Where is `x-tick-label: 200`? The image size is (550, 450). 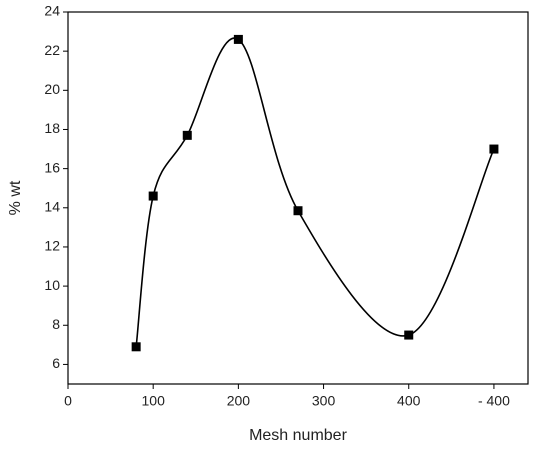
x-tick-label: 200 is located at coordinates (239, 401).